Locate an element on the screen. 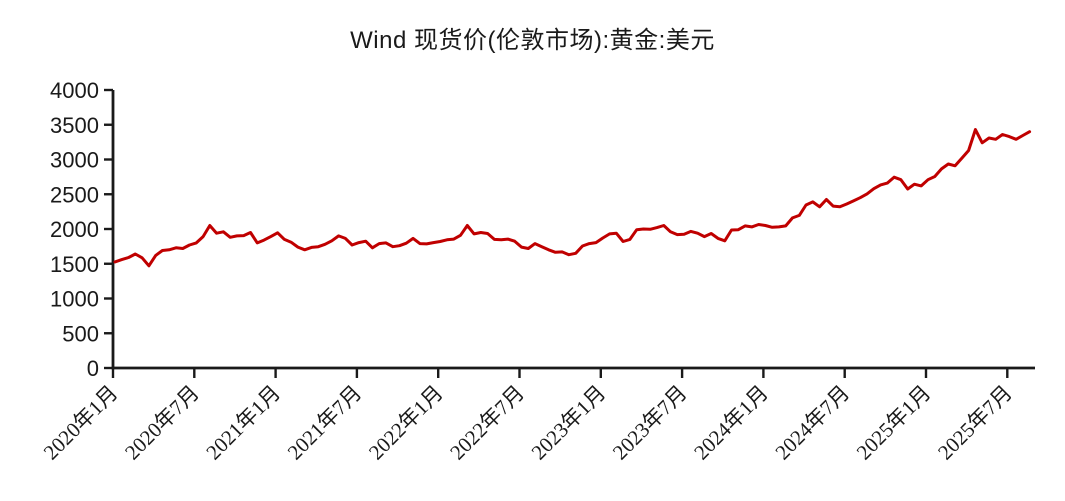 The image size is (1065, 501). chart-title: Wind 现货价(伦敦市场):黄金:美元 is located at coordinates (532, 40).